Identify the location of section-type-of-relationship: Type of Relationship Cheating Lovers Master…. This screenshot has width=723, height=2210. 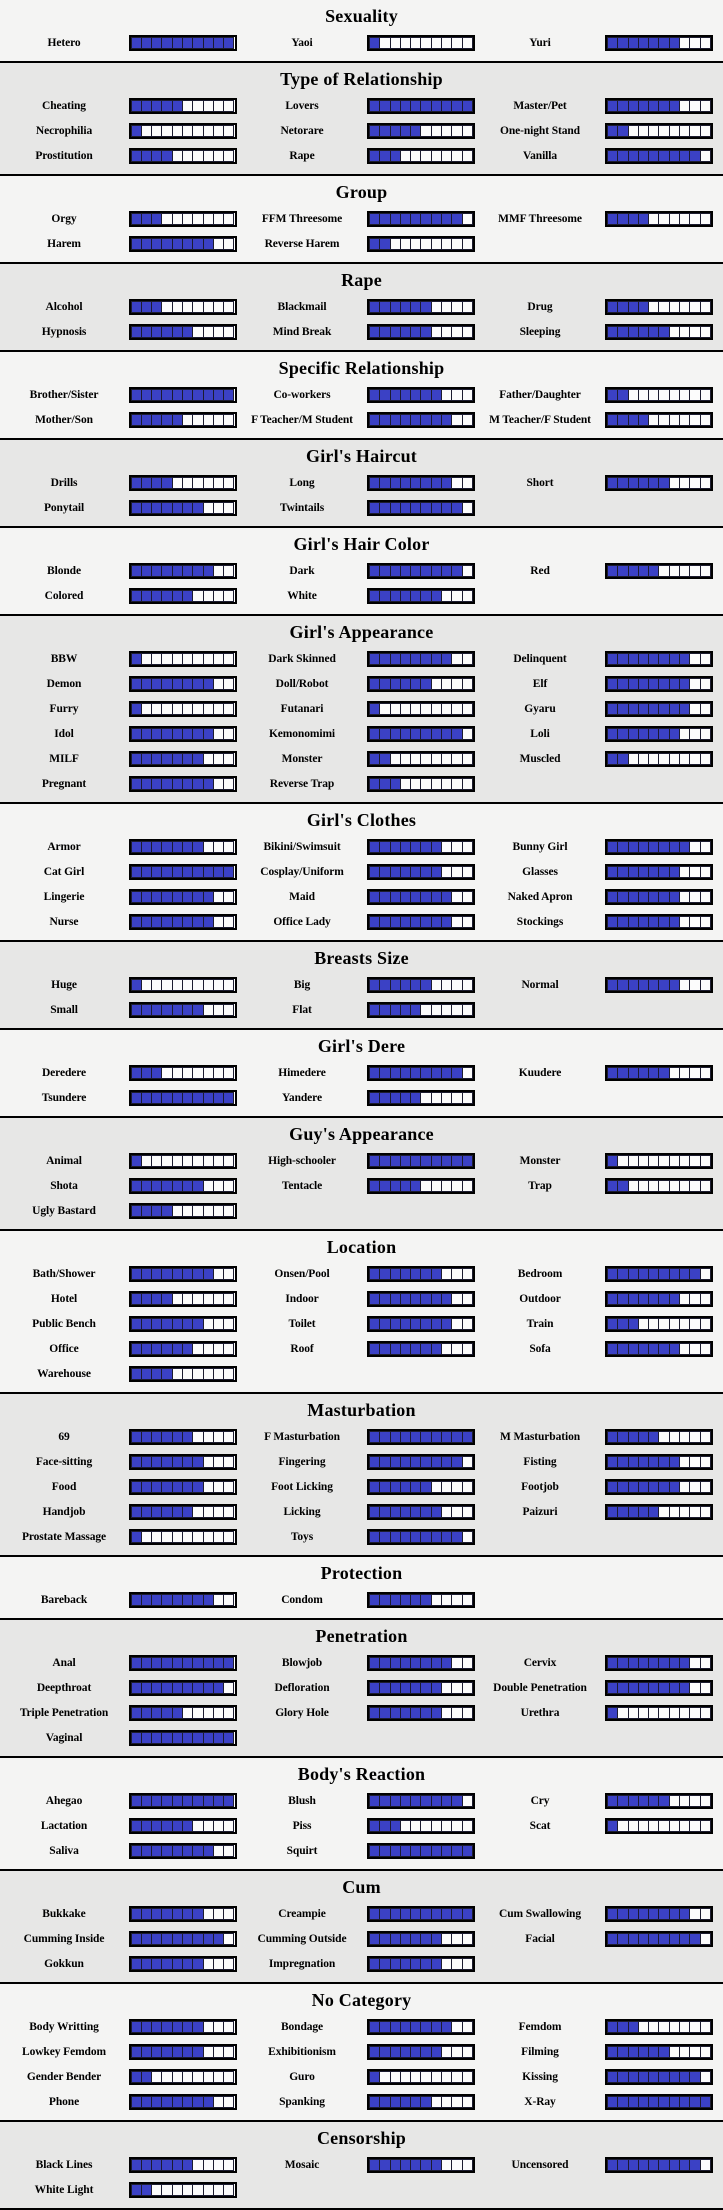
(361, 119).